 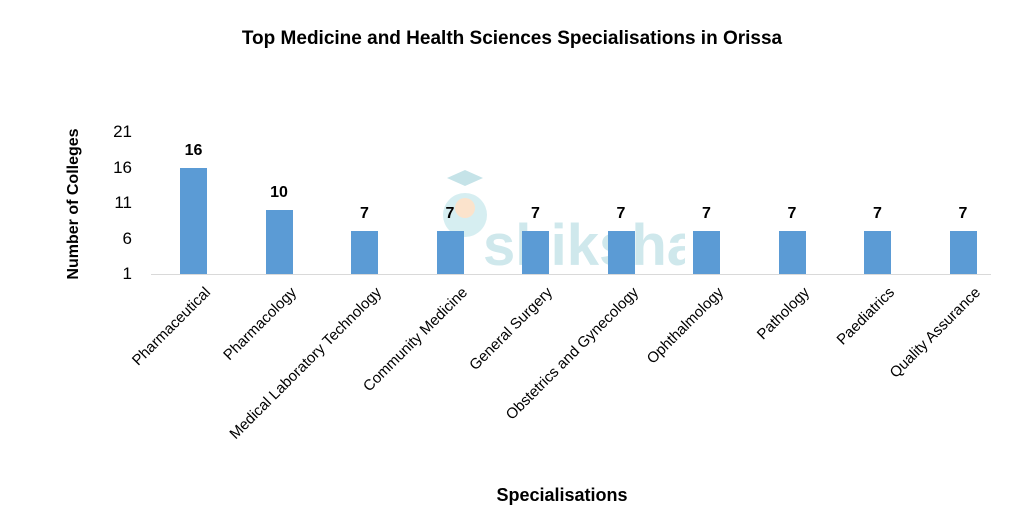 What do you see at coordinates (571, 274) in the screenshot?
I see `x-axis-line` at bounding box center [571, 274].